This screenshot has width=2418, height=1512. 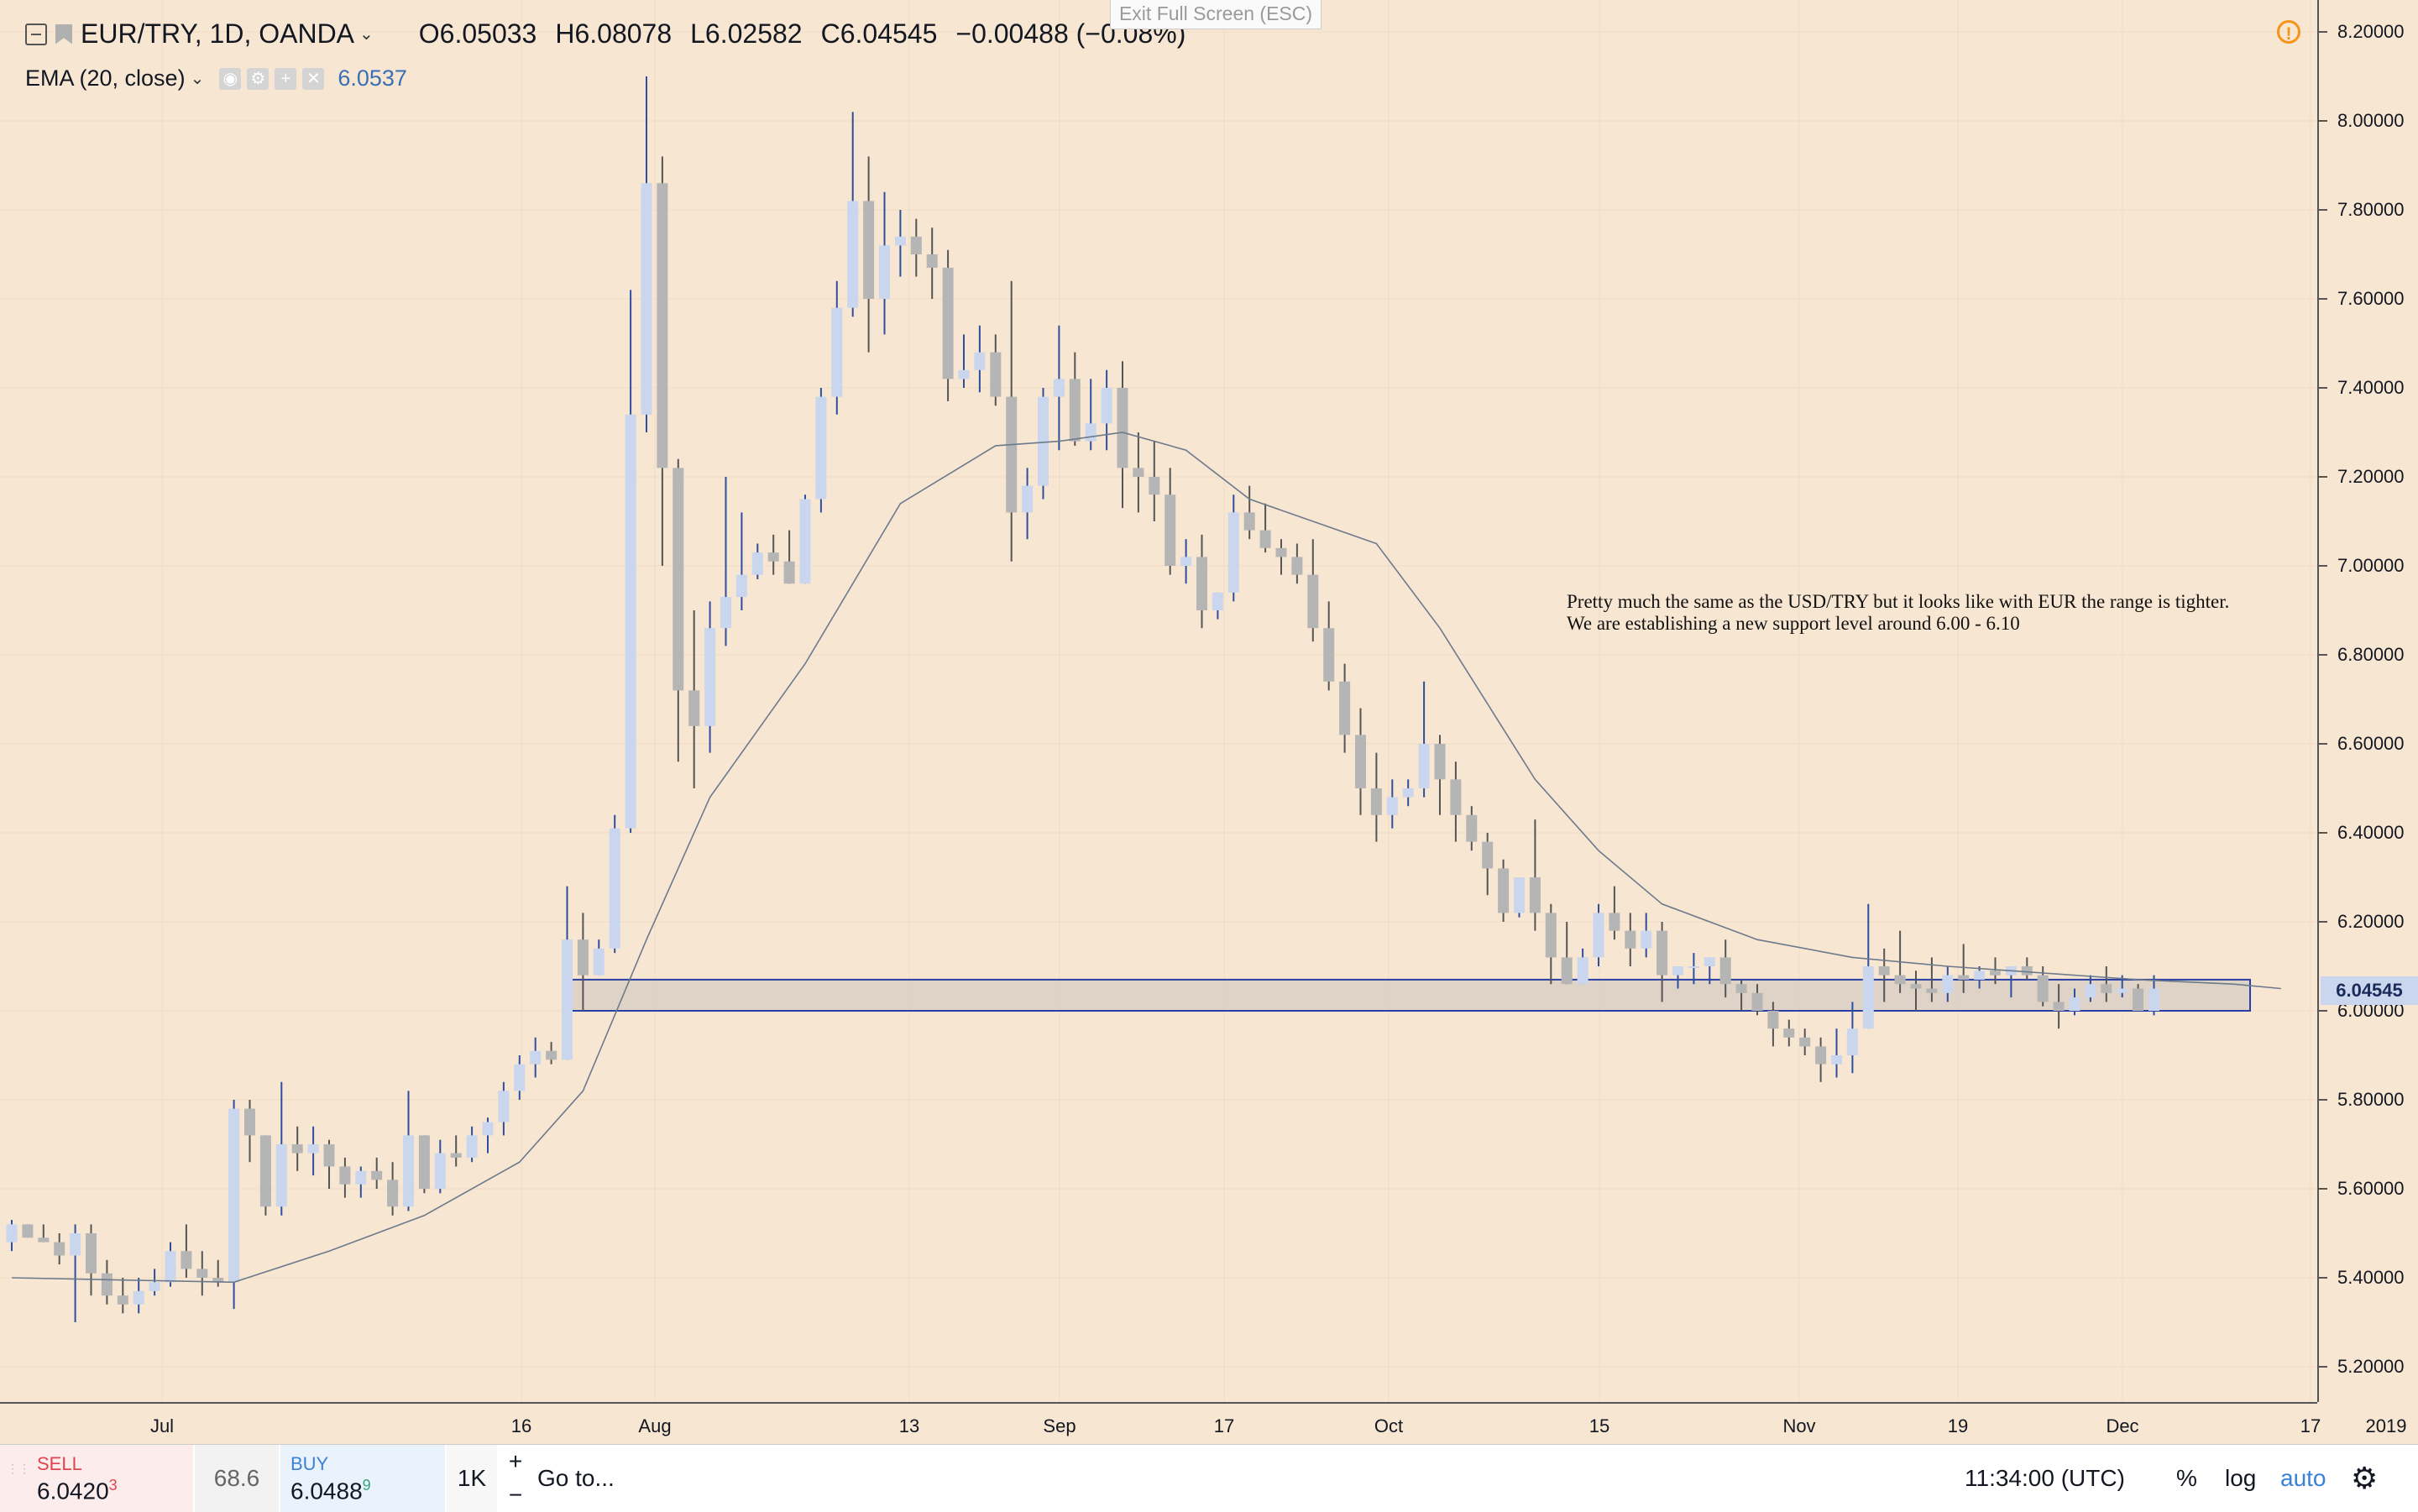 I want to click on indicator-title: EMA (20, close), so click(x=105, y=78).